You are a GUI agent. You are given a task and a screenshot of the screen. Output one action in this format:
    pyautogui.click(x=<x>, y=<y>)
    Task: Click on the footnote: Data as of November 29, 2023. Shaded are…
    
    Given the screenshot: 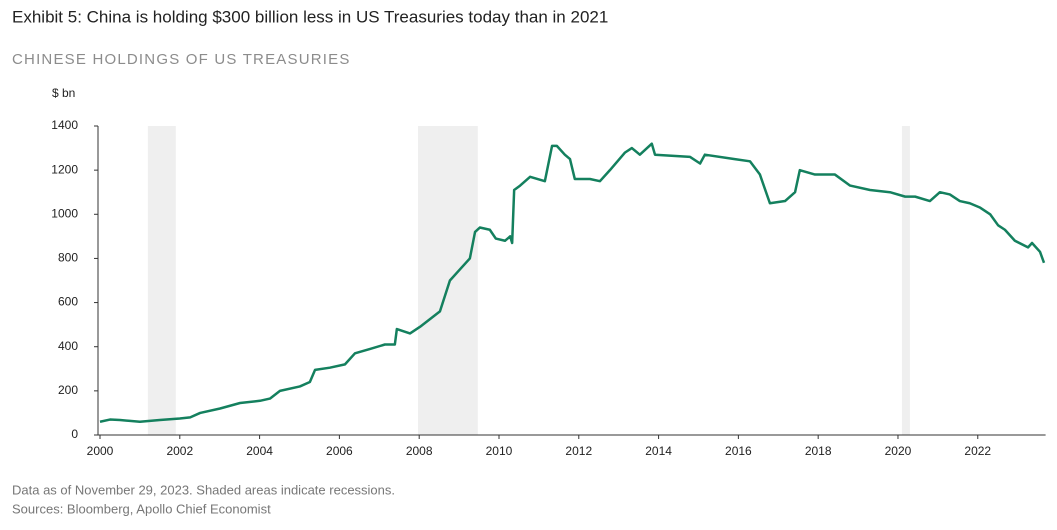 What is the action you would take?
    pyautogui.click(x=203, y=489)
    